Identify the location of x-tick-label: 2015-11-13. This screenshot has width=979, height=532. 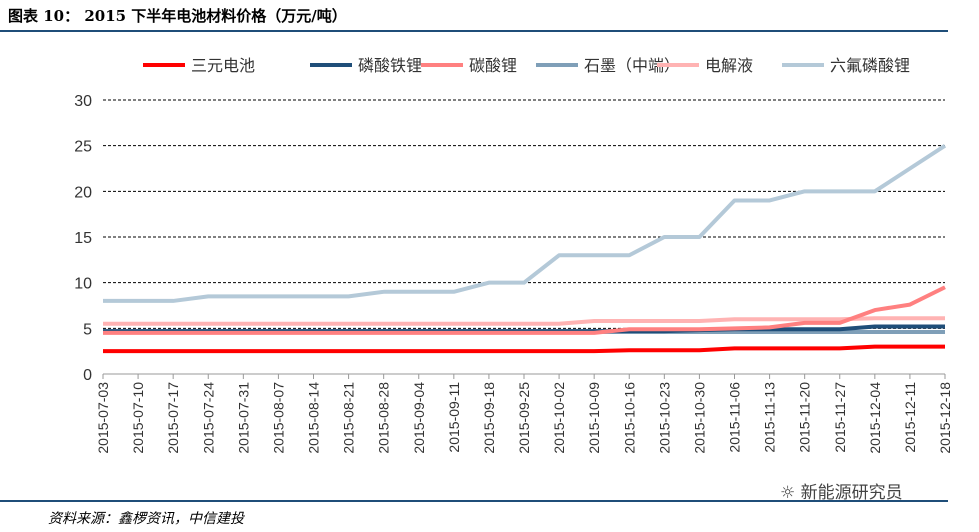
(770, 417).